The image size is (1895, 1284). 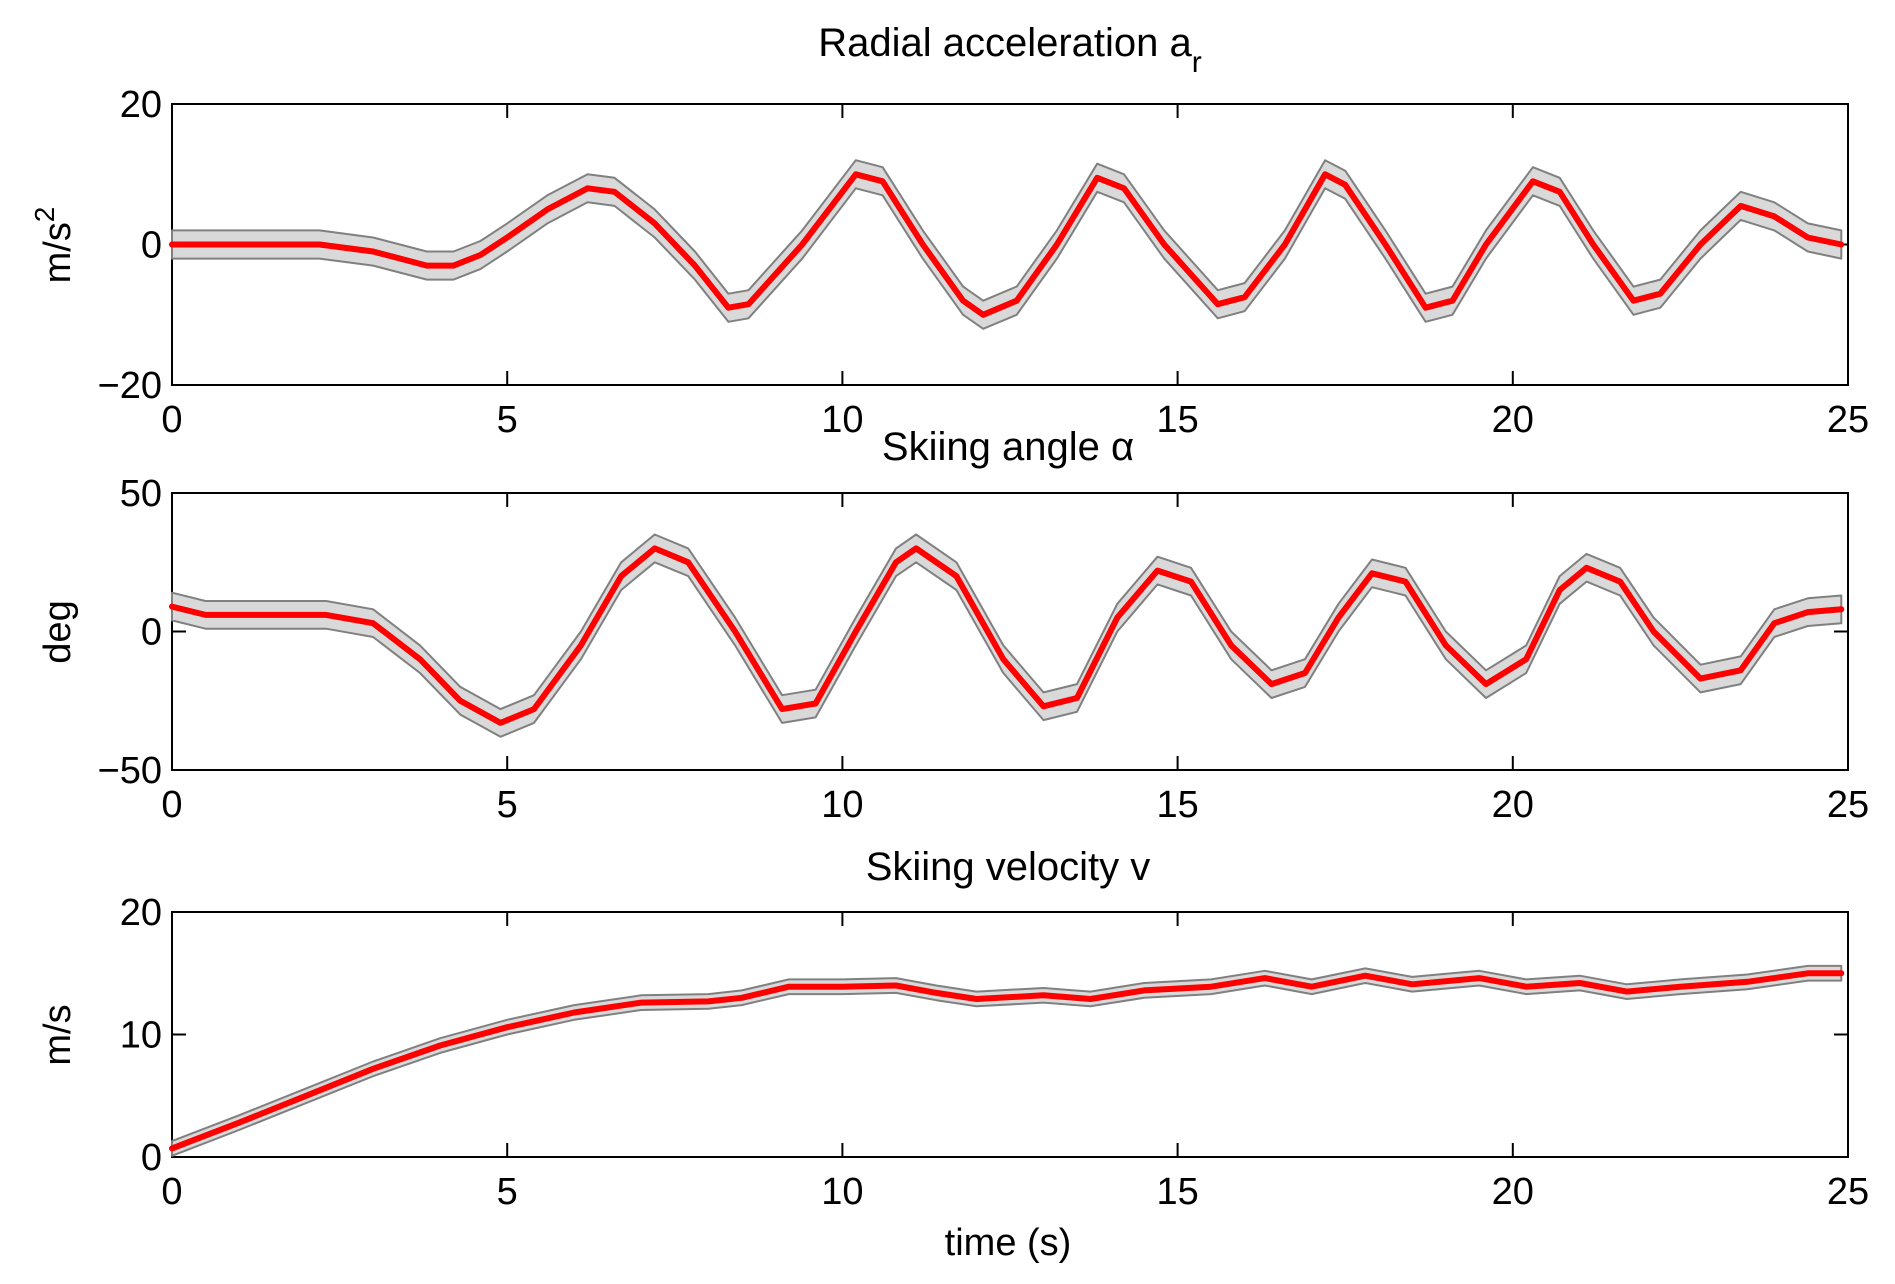 What do you see at coordinates (58, 631) in the screenshot?
I see `y-axis-label: deg` at bounding box center [58, 631].